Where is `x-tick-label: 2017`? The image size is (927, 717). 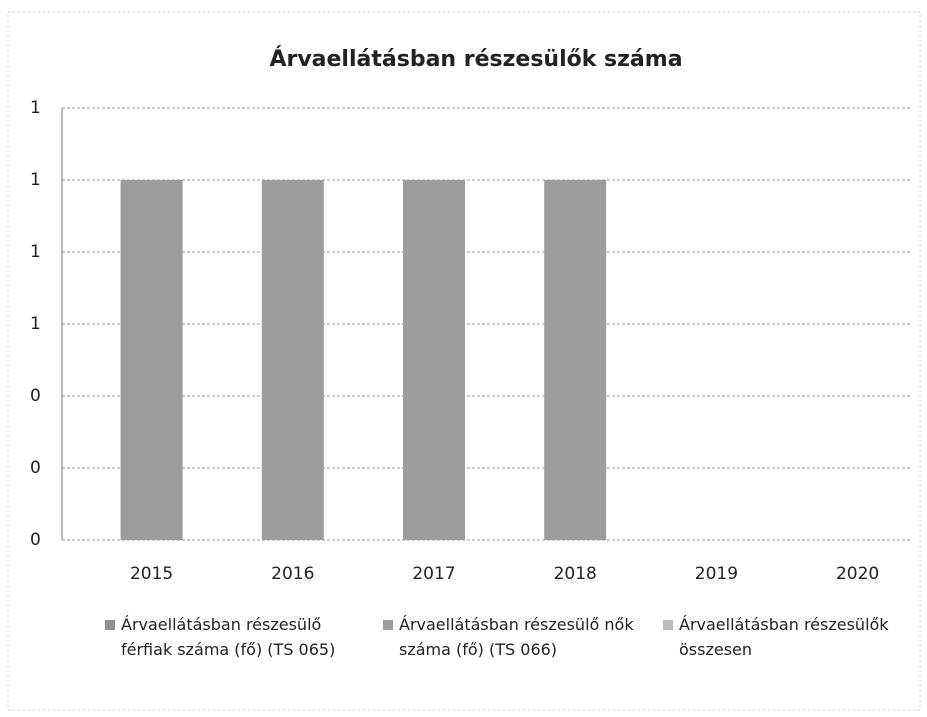 x-tick-label: 2017 is located at coordinates (433, 574).